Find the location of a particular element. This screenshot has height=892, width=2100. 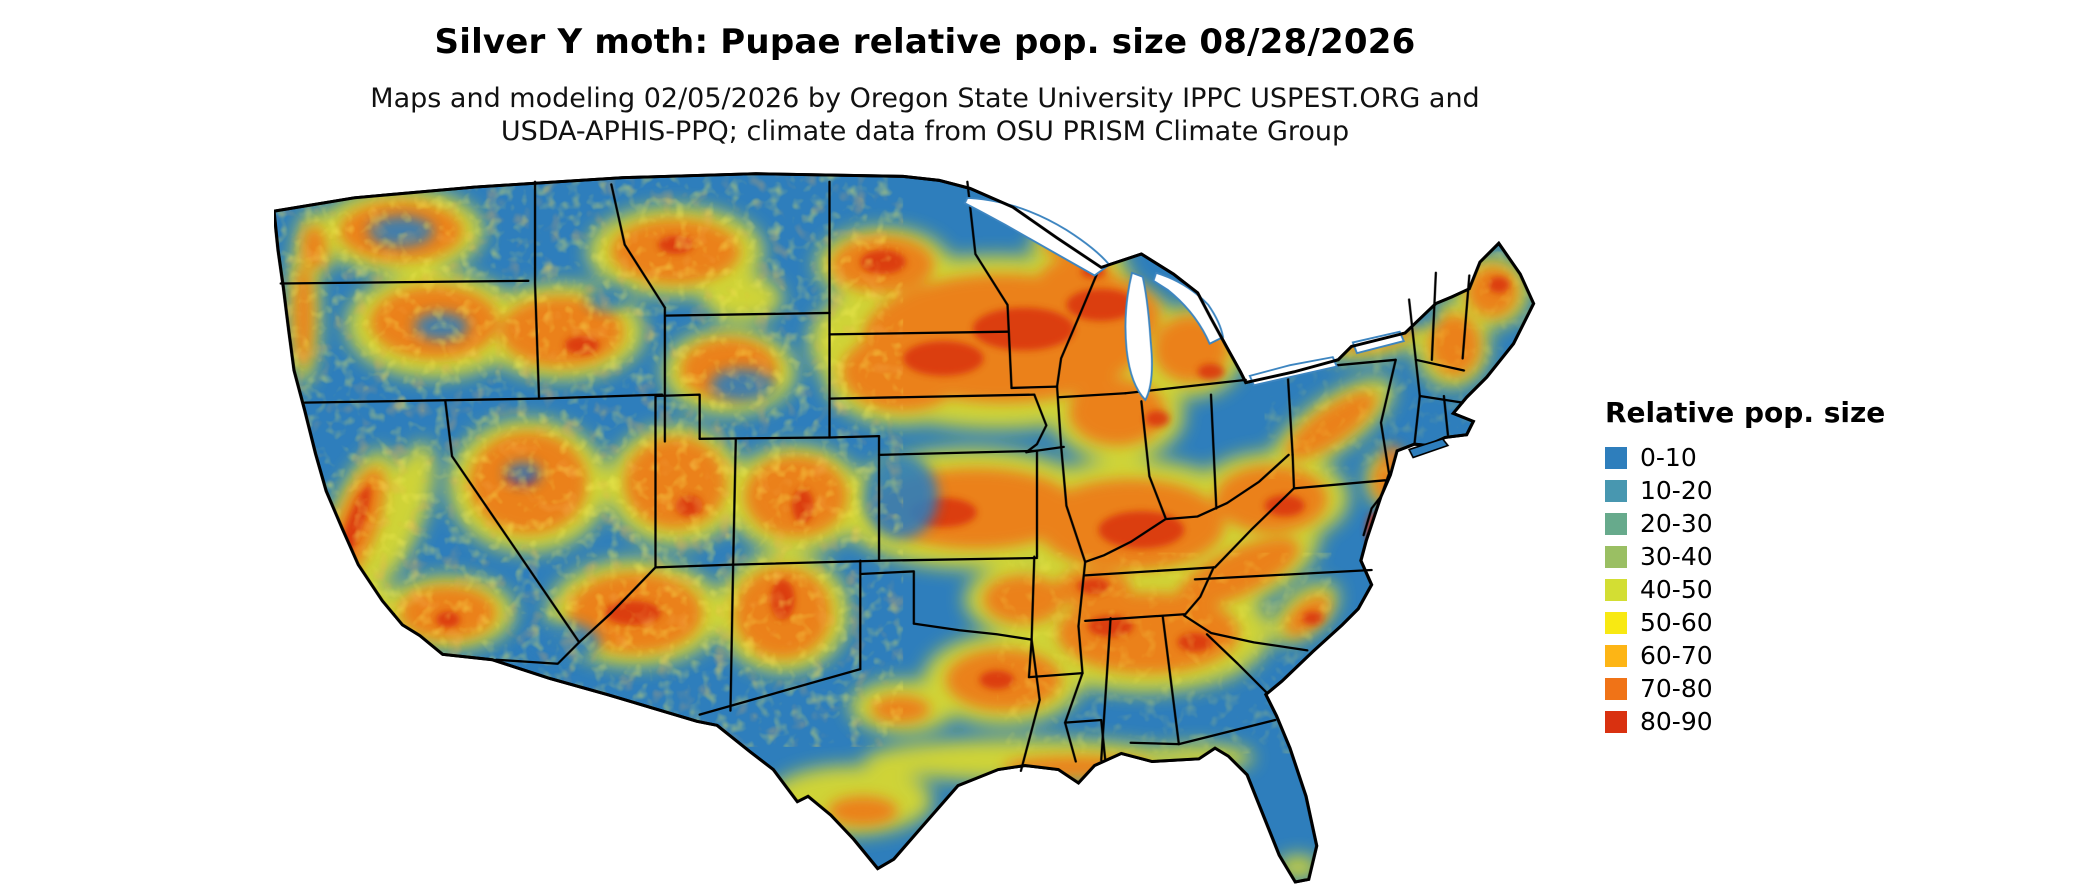

legend-item: 30-40 is located at coordinates (1745, 556).